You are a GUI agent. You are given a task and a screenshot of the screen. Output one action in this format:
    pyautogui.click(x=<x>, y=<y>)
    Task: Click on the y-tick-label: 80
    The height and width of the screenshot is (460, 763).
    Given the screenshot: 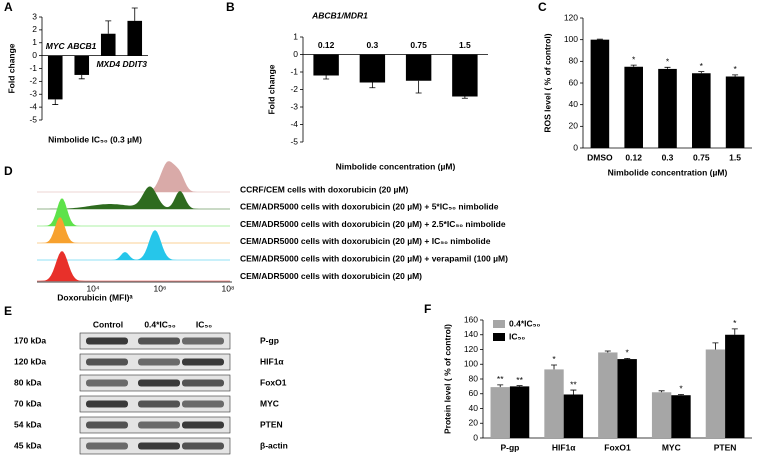 What is the action you would take?
    pyautogui.click(x=574, y=61)
    